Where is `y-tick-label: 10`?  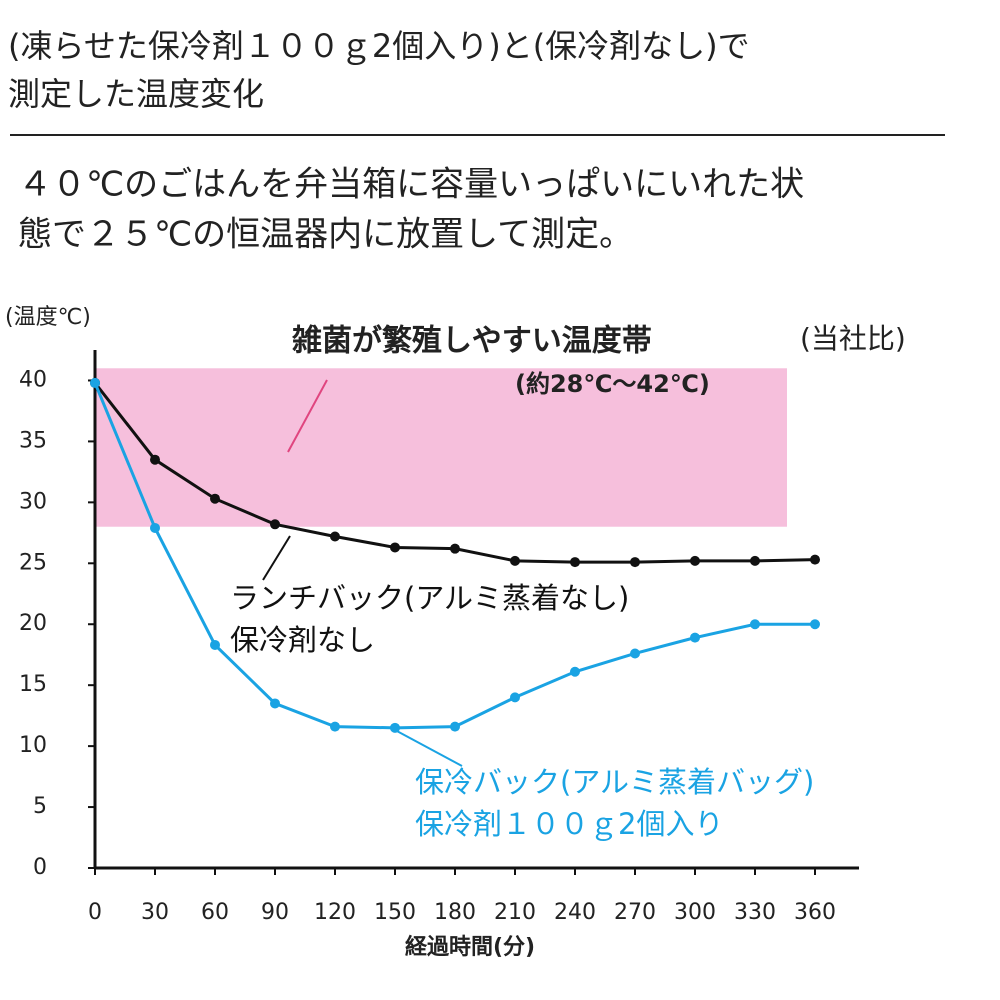
y-tick-label: 10 is located at coordinates (33, 745).